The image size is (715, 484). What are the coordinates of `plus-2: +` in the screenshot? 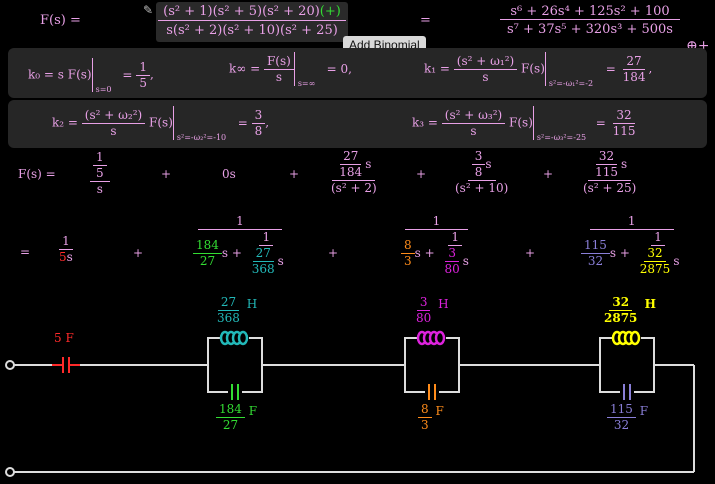 It's located at (294, 174).